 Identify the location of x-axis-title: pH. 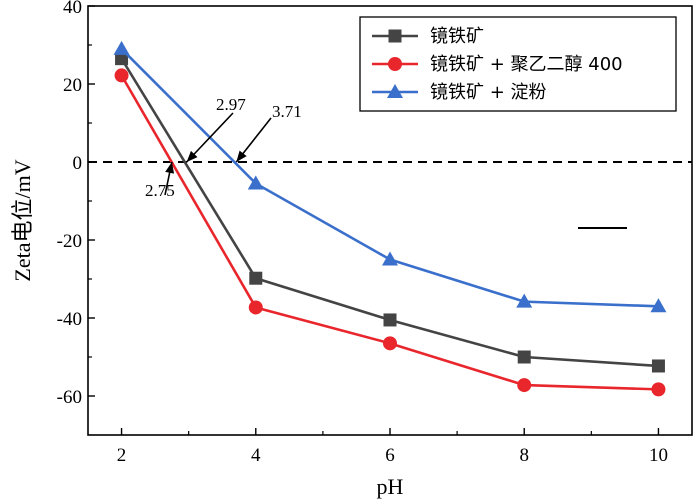
(390, 486).